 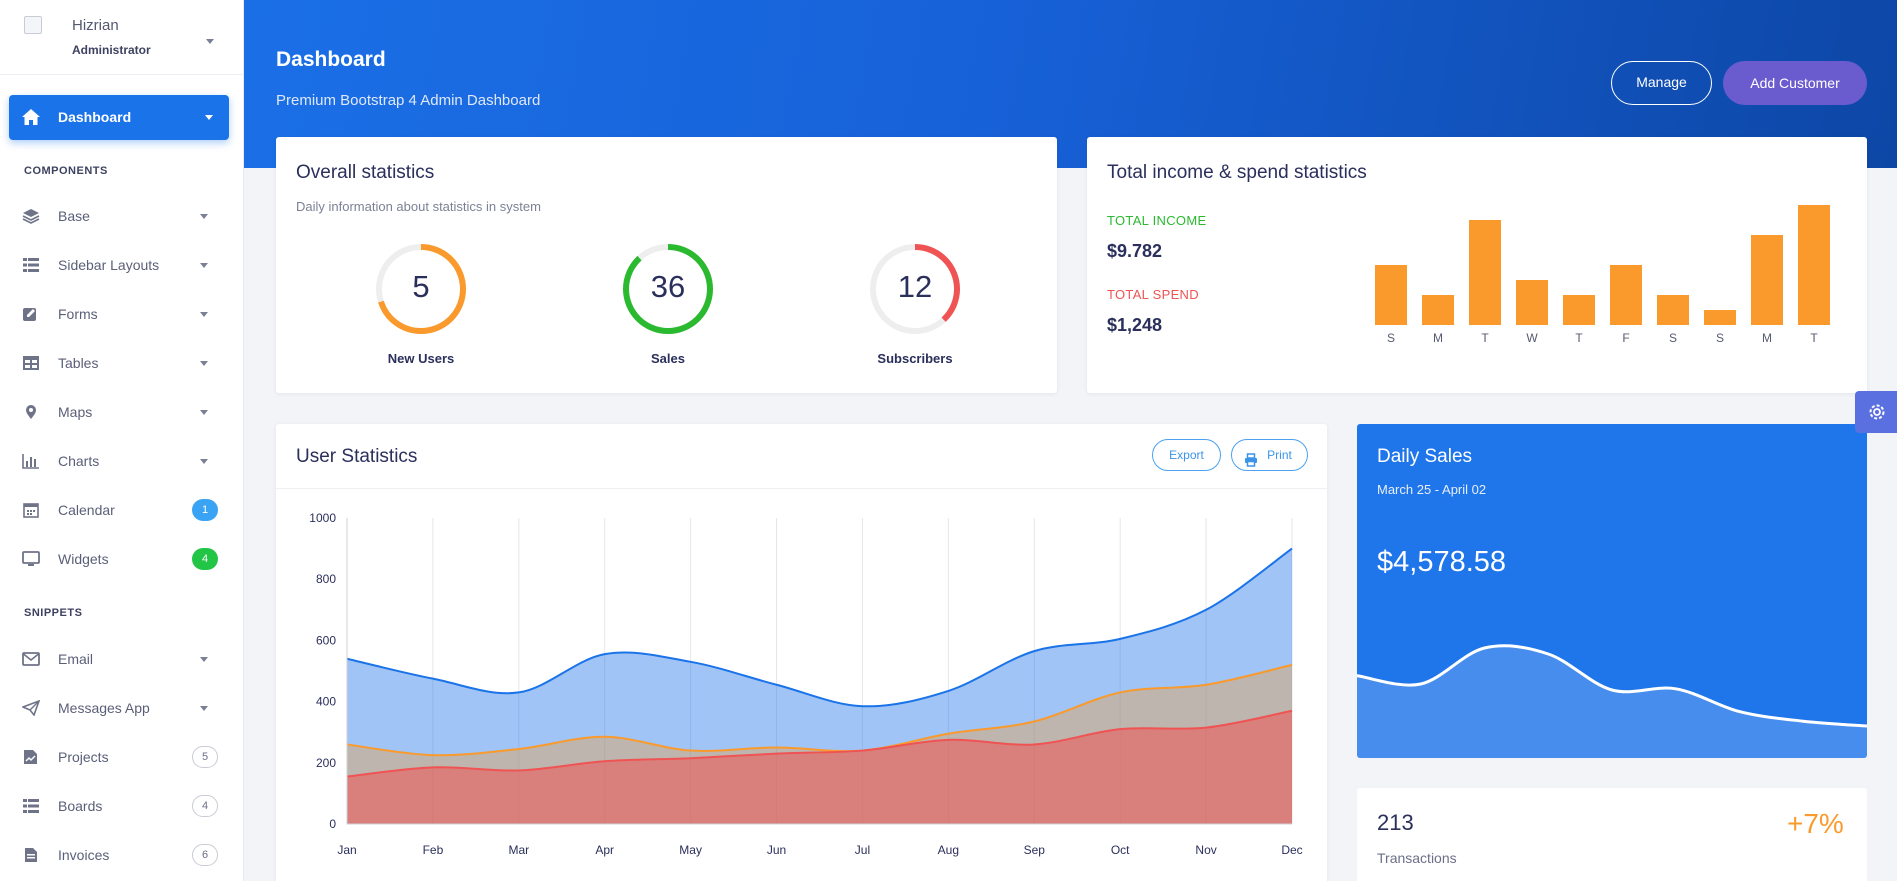 What do you see at coordinates (121, 559) in the screenshot?
I see `sidebar-item-widgets: Widgets 4` at bounding box center [121, 559].